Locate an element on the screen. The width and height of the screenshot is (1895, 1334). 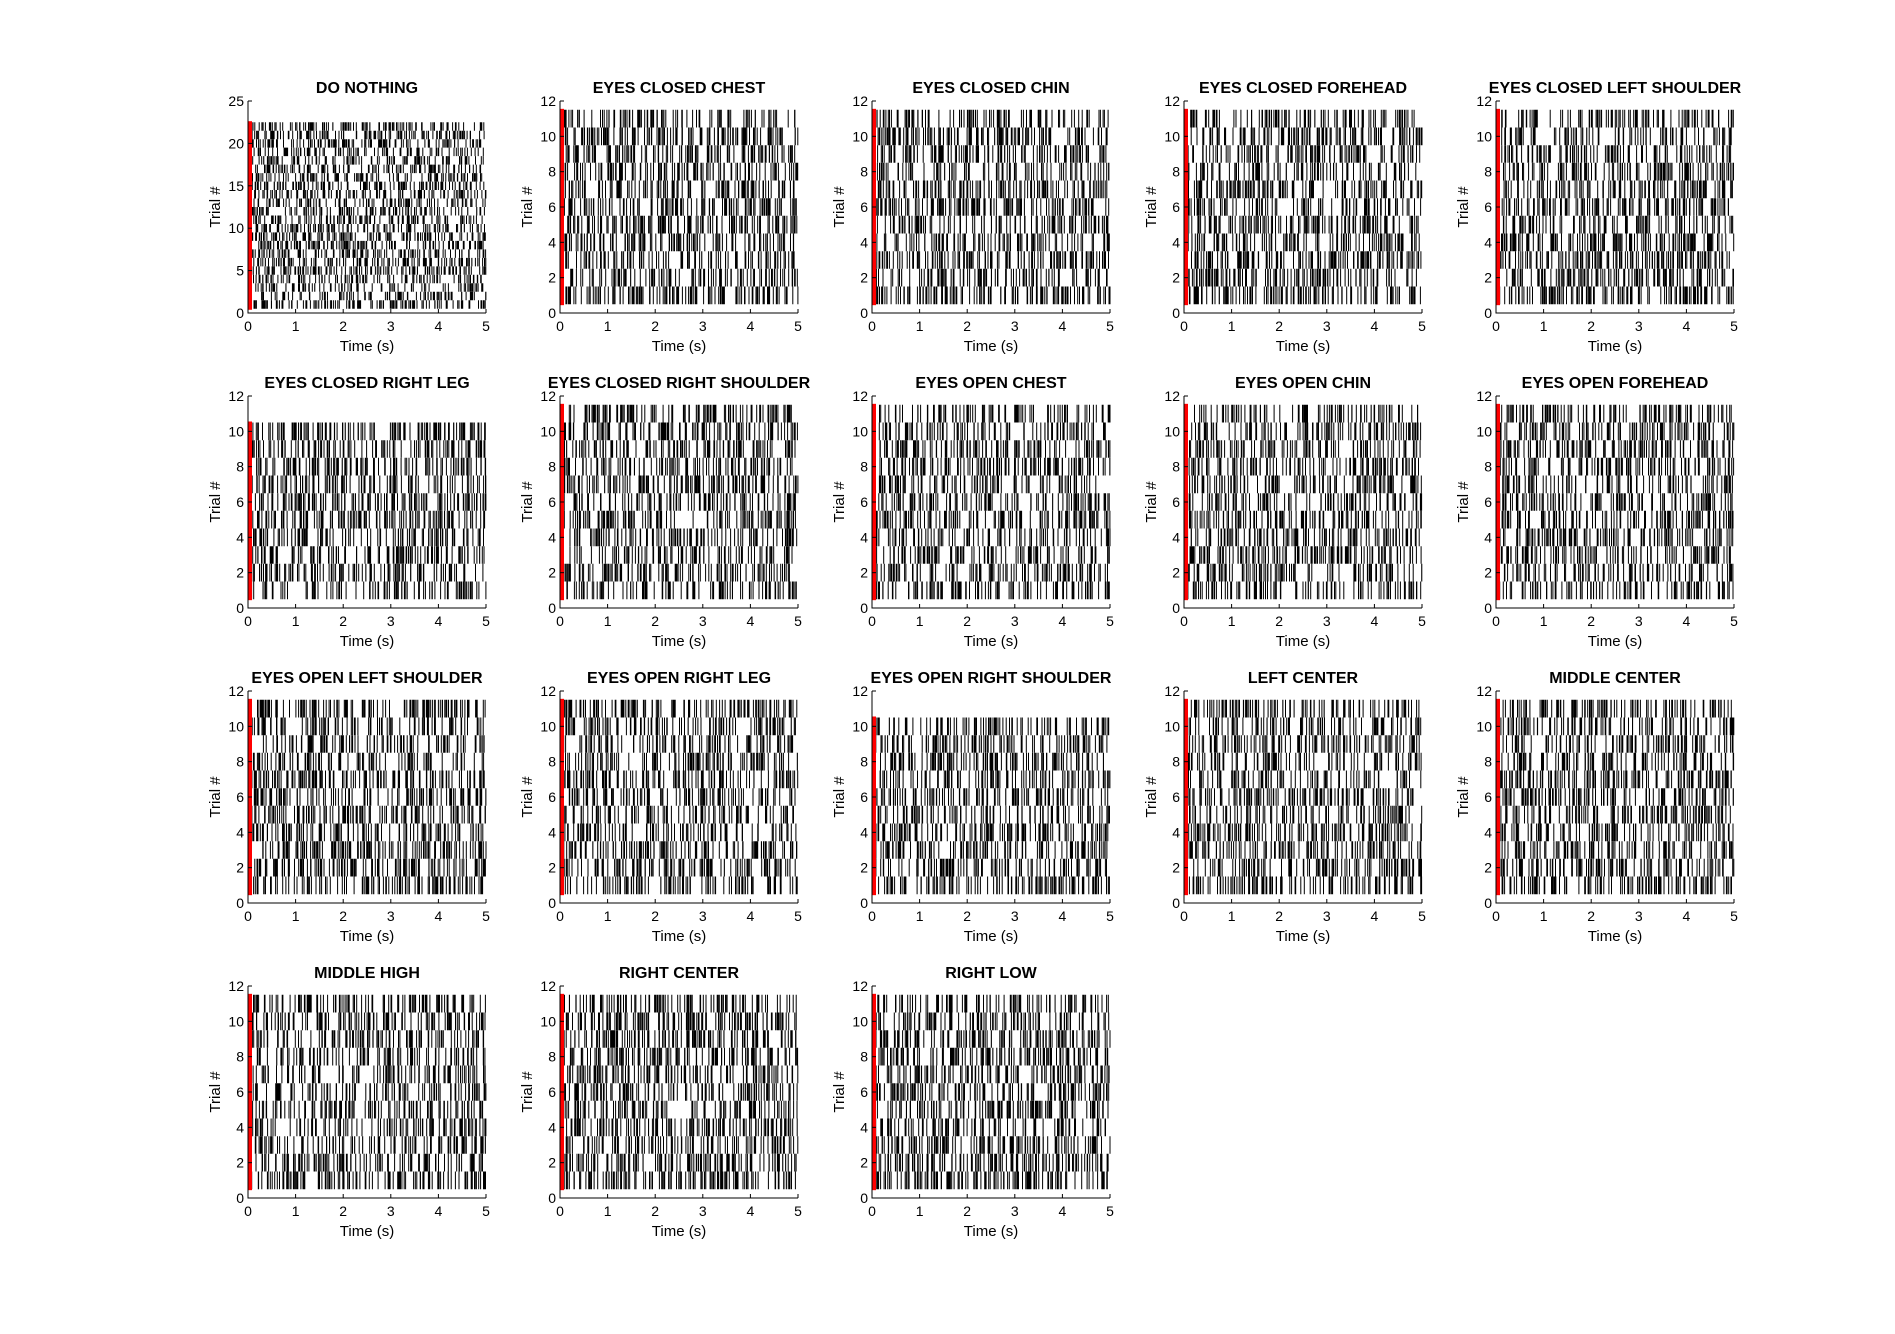
y-tick-label: 8 is located at coordinates (552, 467).